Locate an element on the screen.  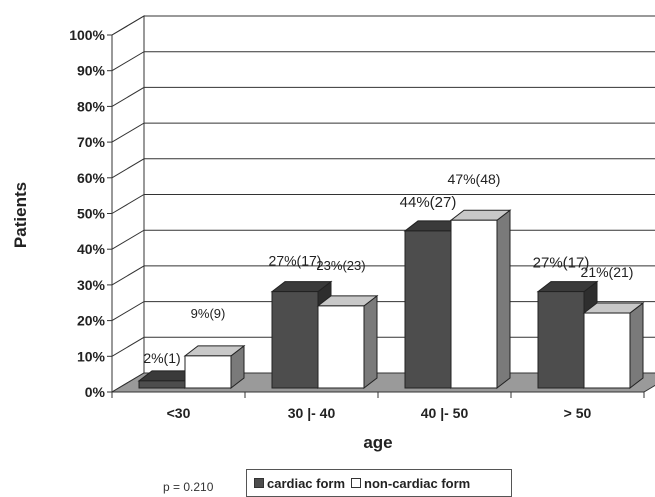
x-tick-label: 40 |- 50 is located at coordinates (445, 413).